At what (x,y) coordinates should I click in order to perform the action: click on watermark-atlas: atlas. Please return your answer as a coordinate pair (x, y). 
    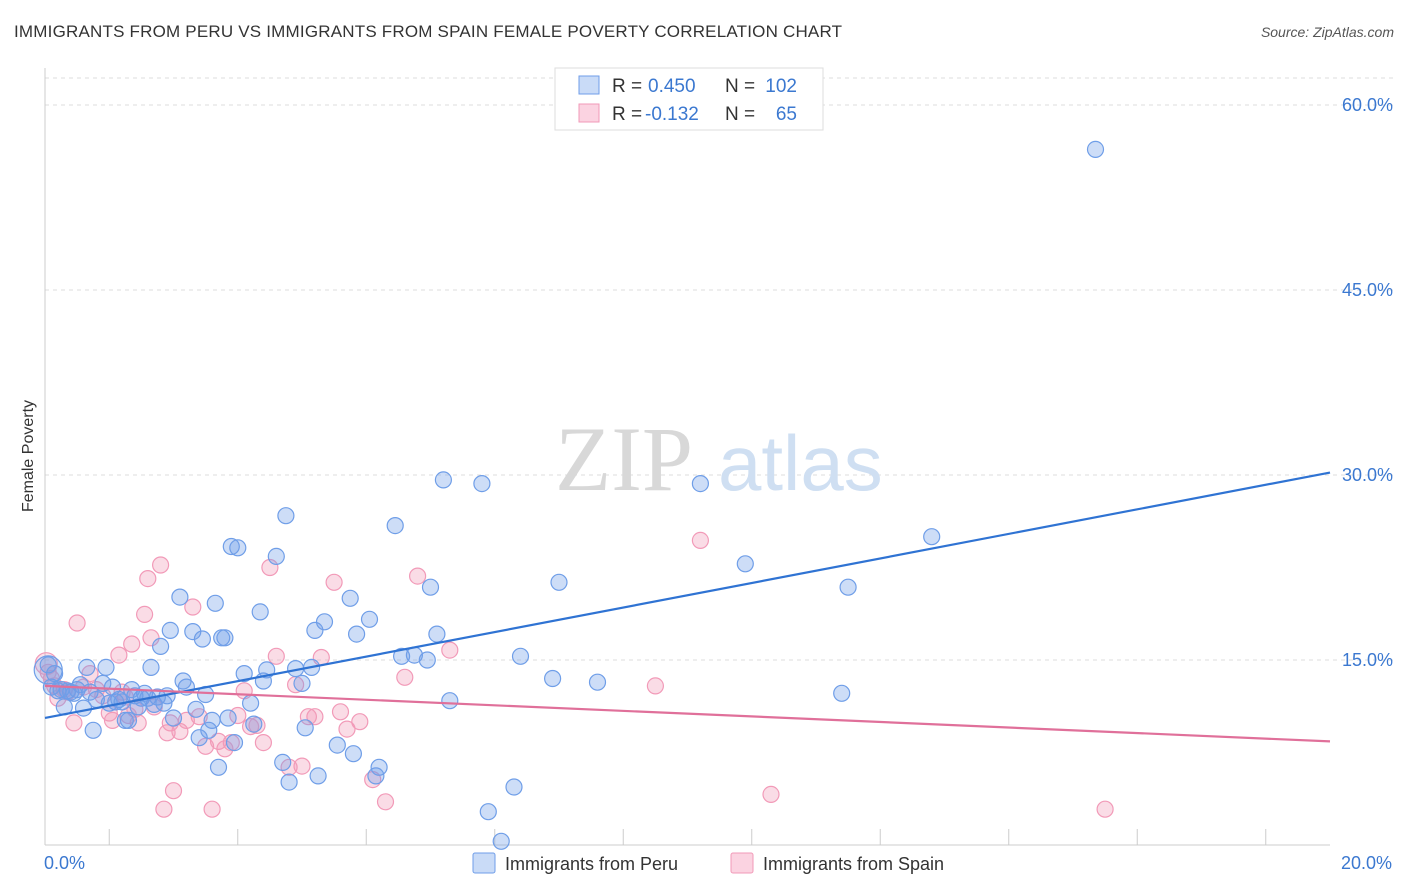
    Looking at the image, I should click on (800, 463).